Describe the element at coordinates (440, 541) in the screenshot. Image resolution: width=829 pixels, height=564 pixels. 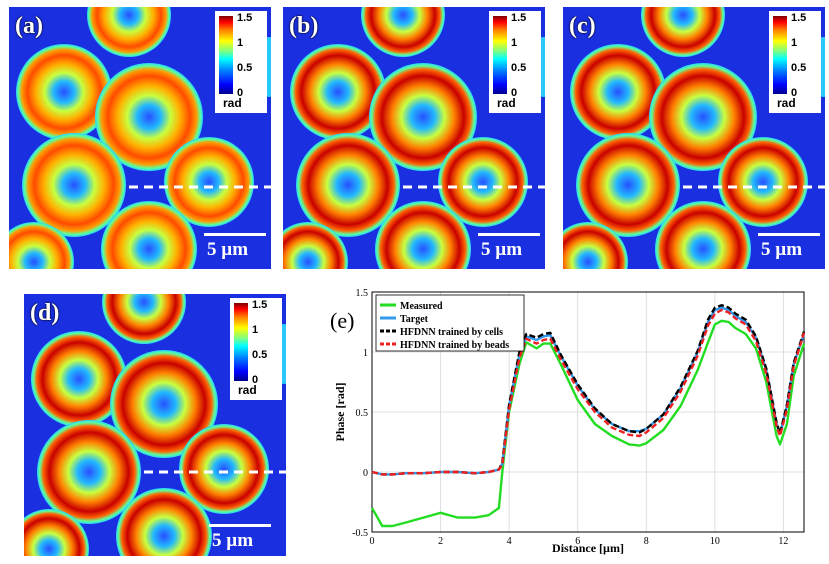
I see `x-tick-label: 2` at that location.